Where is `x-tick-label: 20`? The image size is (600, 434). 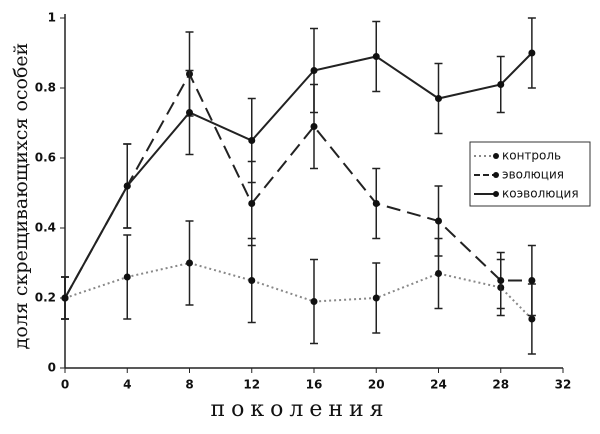 x-tick-label: 20 is located at coordinates (376, 385).